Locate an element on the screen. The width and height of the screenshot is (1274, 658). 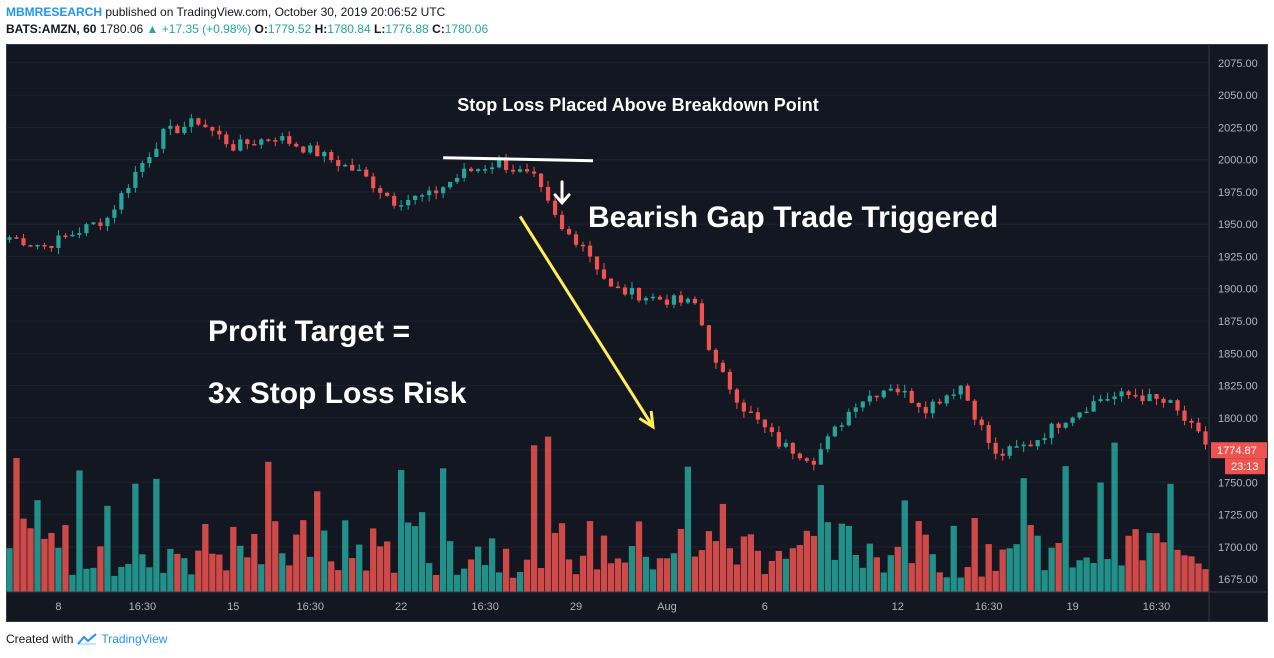
y-tick-label: 1825.00 is located at coordinates (1238, 387).